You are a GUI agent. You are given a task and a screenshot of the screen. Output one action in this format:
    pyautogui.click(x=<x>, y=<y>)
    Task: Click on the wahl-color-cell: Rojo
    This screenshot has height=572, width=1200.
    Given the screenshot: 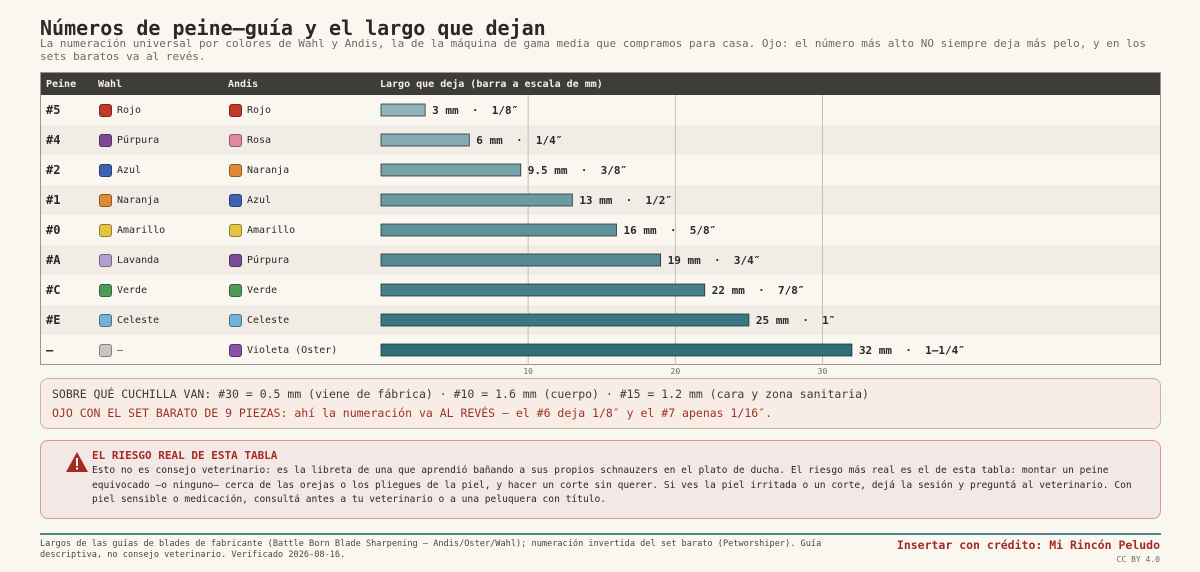 What is the action you would take?
    pyautogui.click(x=120, y=110)
    